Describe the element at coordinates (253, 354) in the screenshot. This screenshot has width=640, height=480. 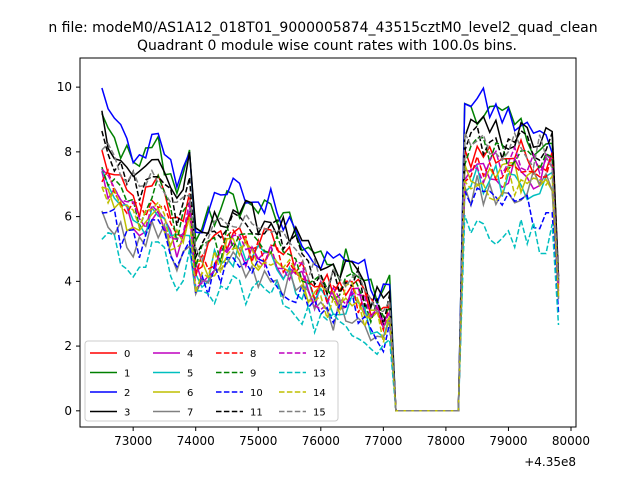
I see `legend-label-8: 8` at that location.